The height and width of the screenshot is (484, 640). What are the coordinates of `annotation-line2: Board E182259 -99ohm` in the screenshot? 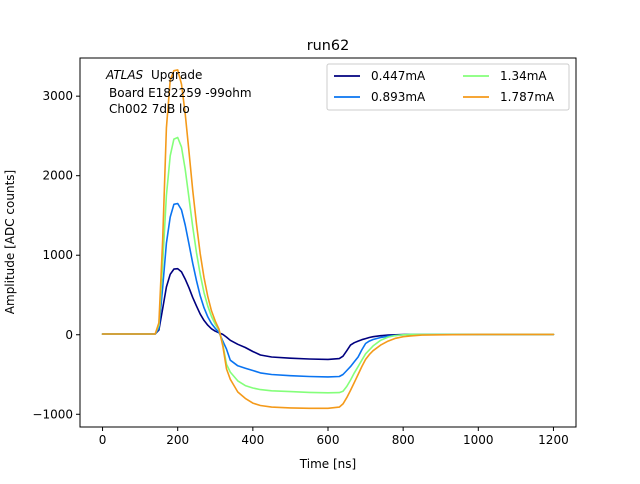 It's located at (180, 93).